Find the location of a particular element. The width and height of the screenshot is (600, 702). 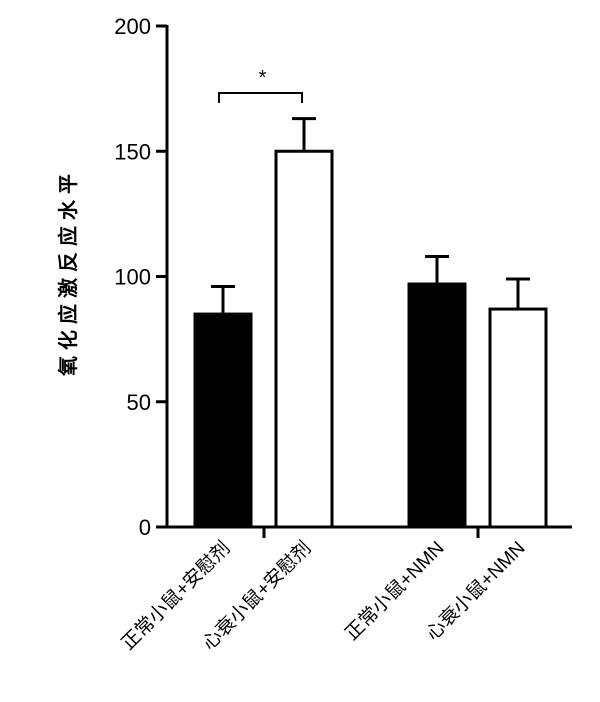

y-tick-label: 100 is located at coordinates (132, 277).